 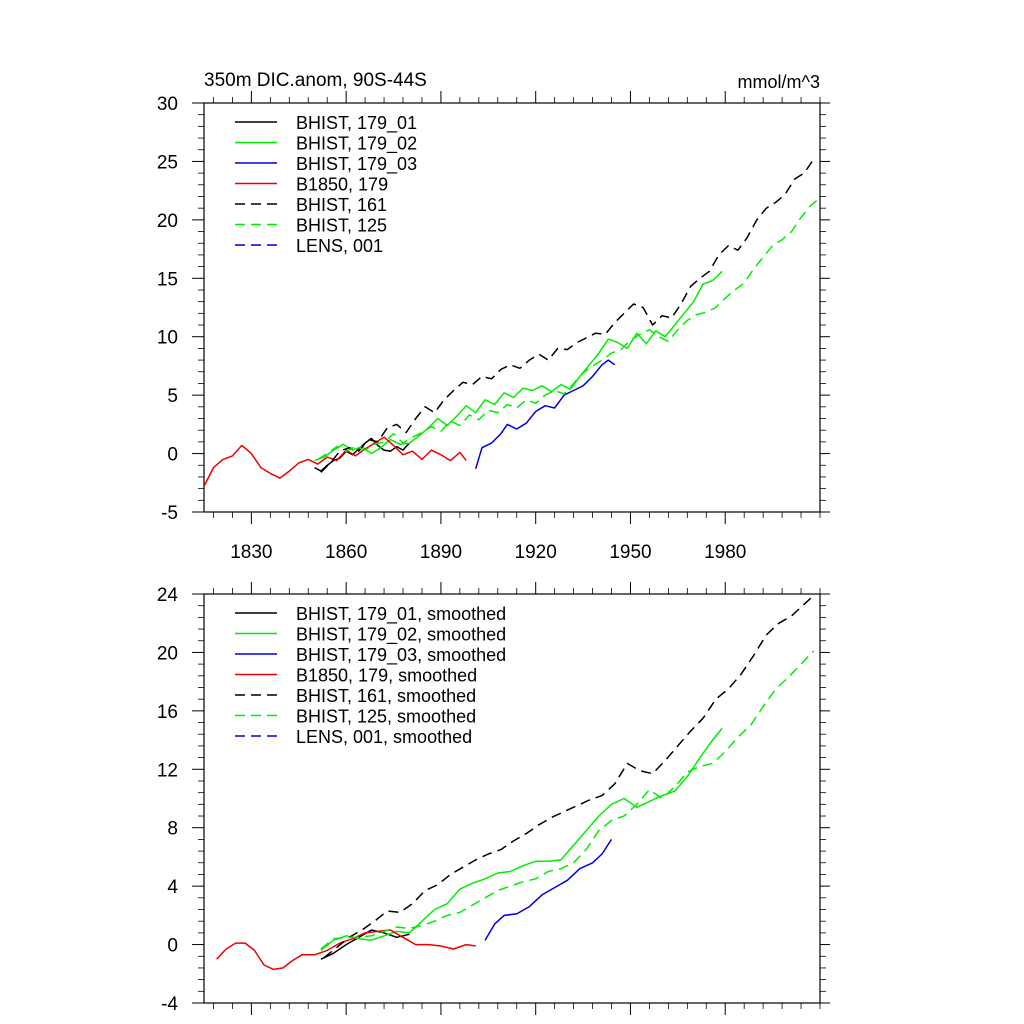 What do you see at coordinates (167, 279) in the screenshot?
I see `y-tick-label: 15` at bounding box center [167, 279].